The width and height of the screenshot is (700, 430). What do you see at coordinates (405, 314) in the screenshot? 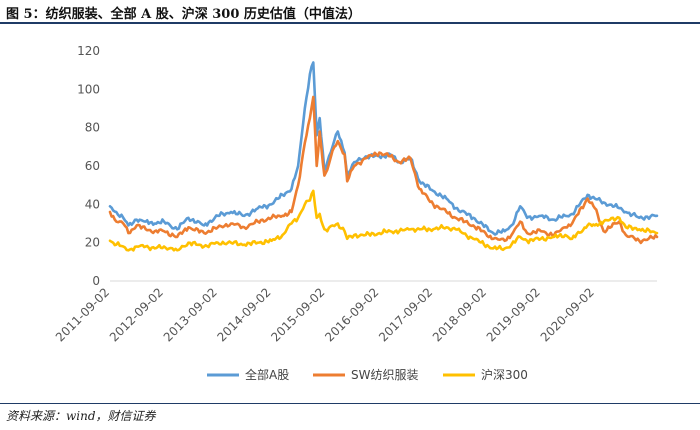
I see `x-tick-label: 2017-09-02` at bounding box center [405, 314].